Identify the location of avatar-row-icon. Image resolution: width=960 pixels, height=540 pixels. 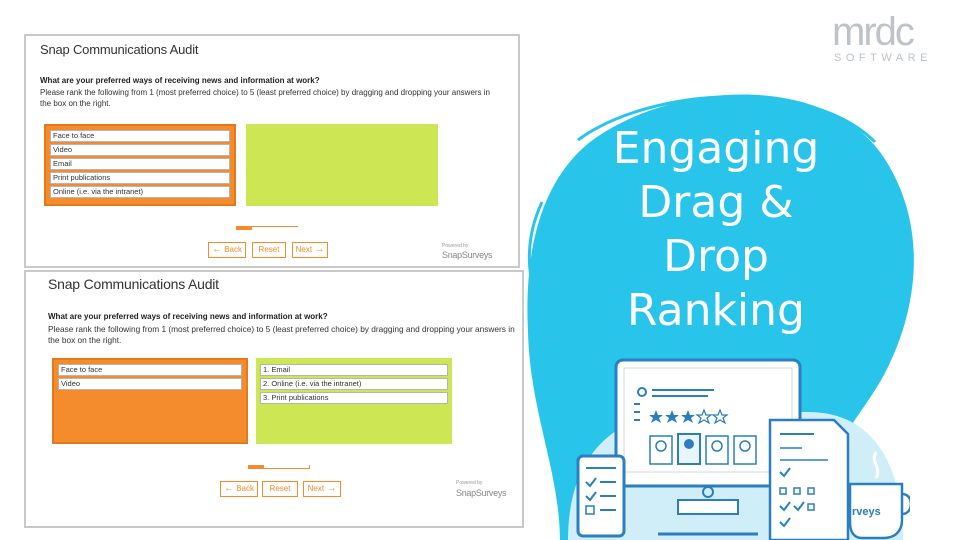
(703, 449).